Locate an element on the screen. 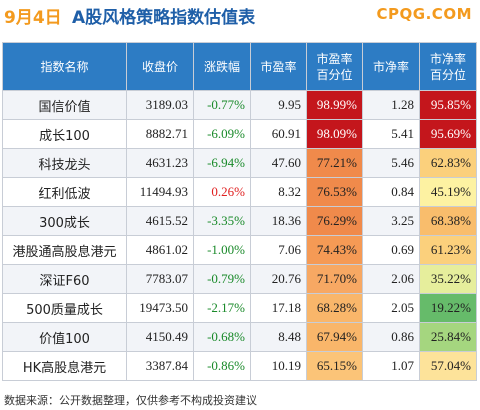 Image resolution: width=480 pixels, height=410 pixels. pb-percentile: 57.04% is located at coordinates (448, 366).